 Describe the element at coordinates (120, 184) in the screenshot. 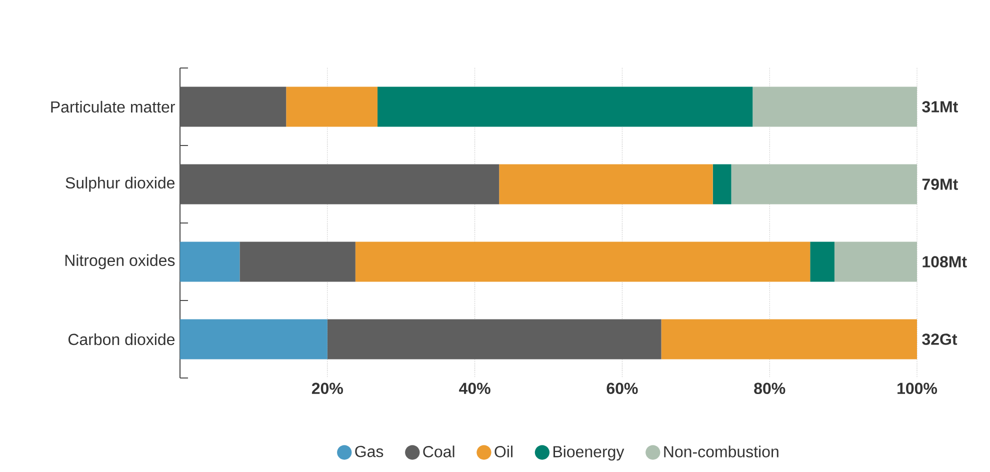

I see `y-tick-label: Sulphur dioxide` at that location.